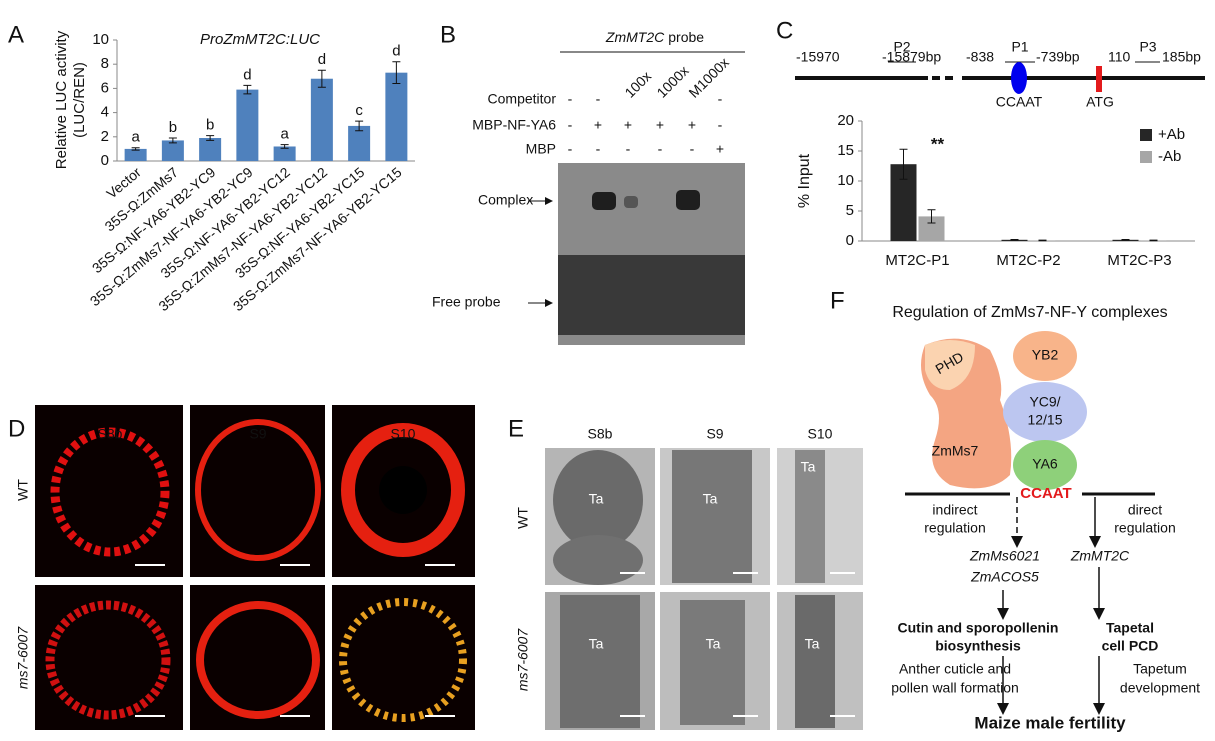 The width and height of the screenshot is (1215, 741). What do you see at coordinates (980, 57) in the screenshot?
I see `map-position: -838` at bounding box center [980, 57].